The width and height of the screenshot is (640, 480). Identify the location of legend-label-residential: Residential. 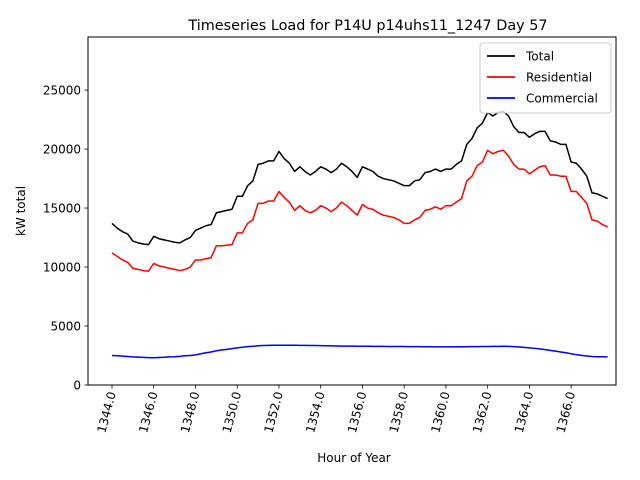
(559, 78).